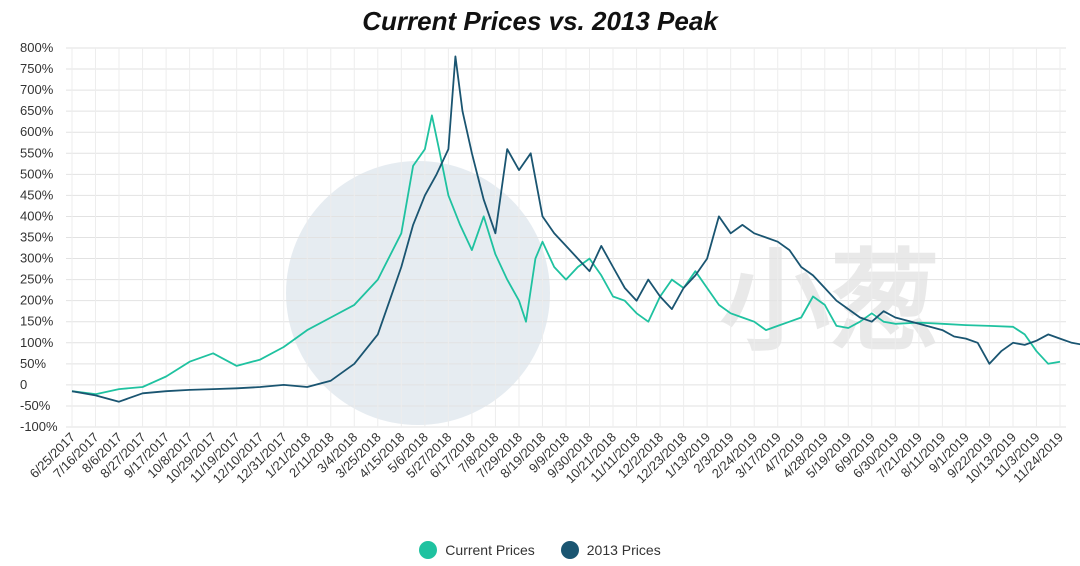 The height and width of the screenshot is (566, 1080). What do you see at coordinates (540, 550) in the screenshot?
I see `legend: Current Prices 2013 Prices` at bounding box center [540, 550].